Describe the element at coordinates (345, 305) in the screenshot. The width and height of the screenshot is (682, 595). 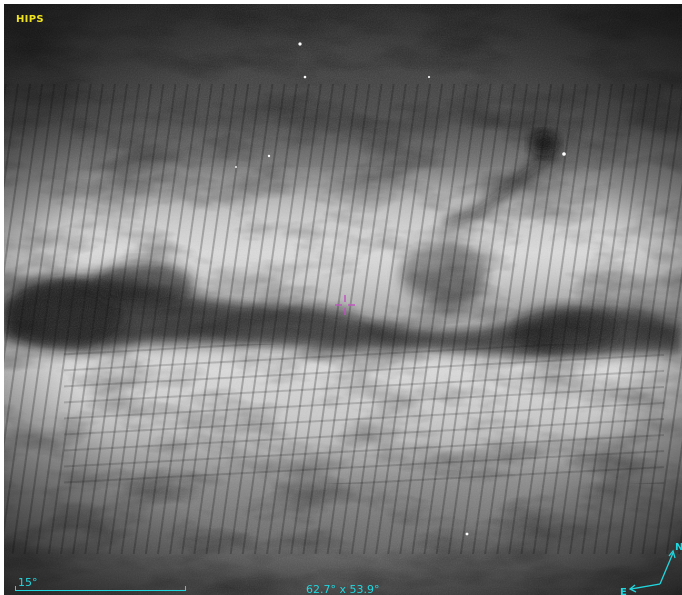
I see `crosshair-icon` at that location.